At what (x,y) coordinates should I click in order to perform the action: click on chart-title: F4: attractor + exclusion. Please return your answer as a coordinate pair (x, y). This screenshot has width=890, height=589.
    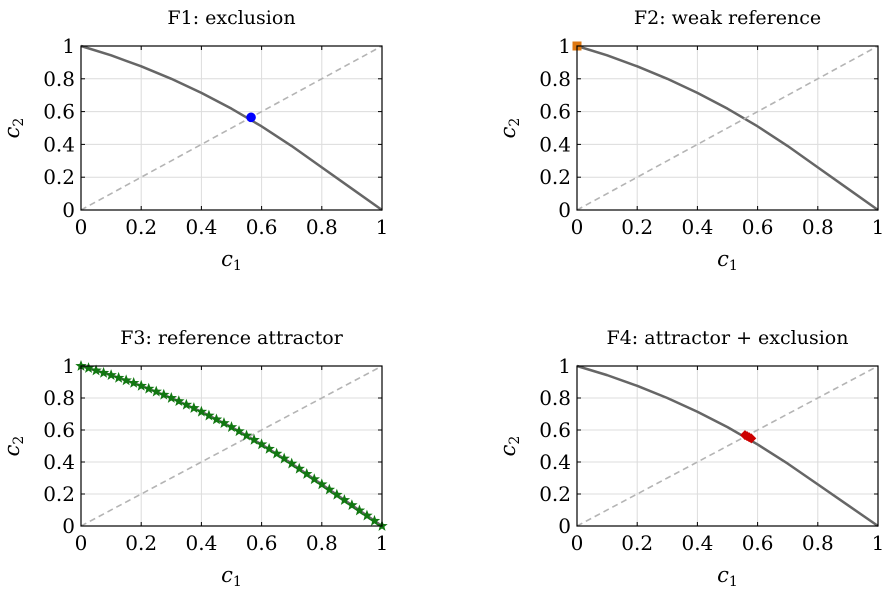
    Looking at the image, I should click on (728, 338).